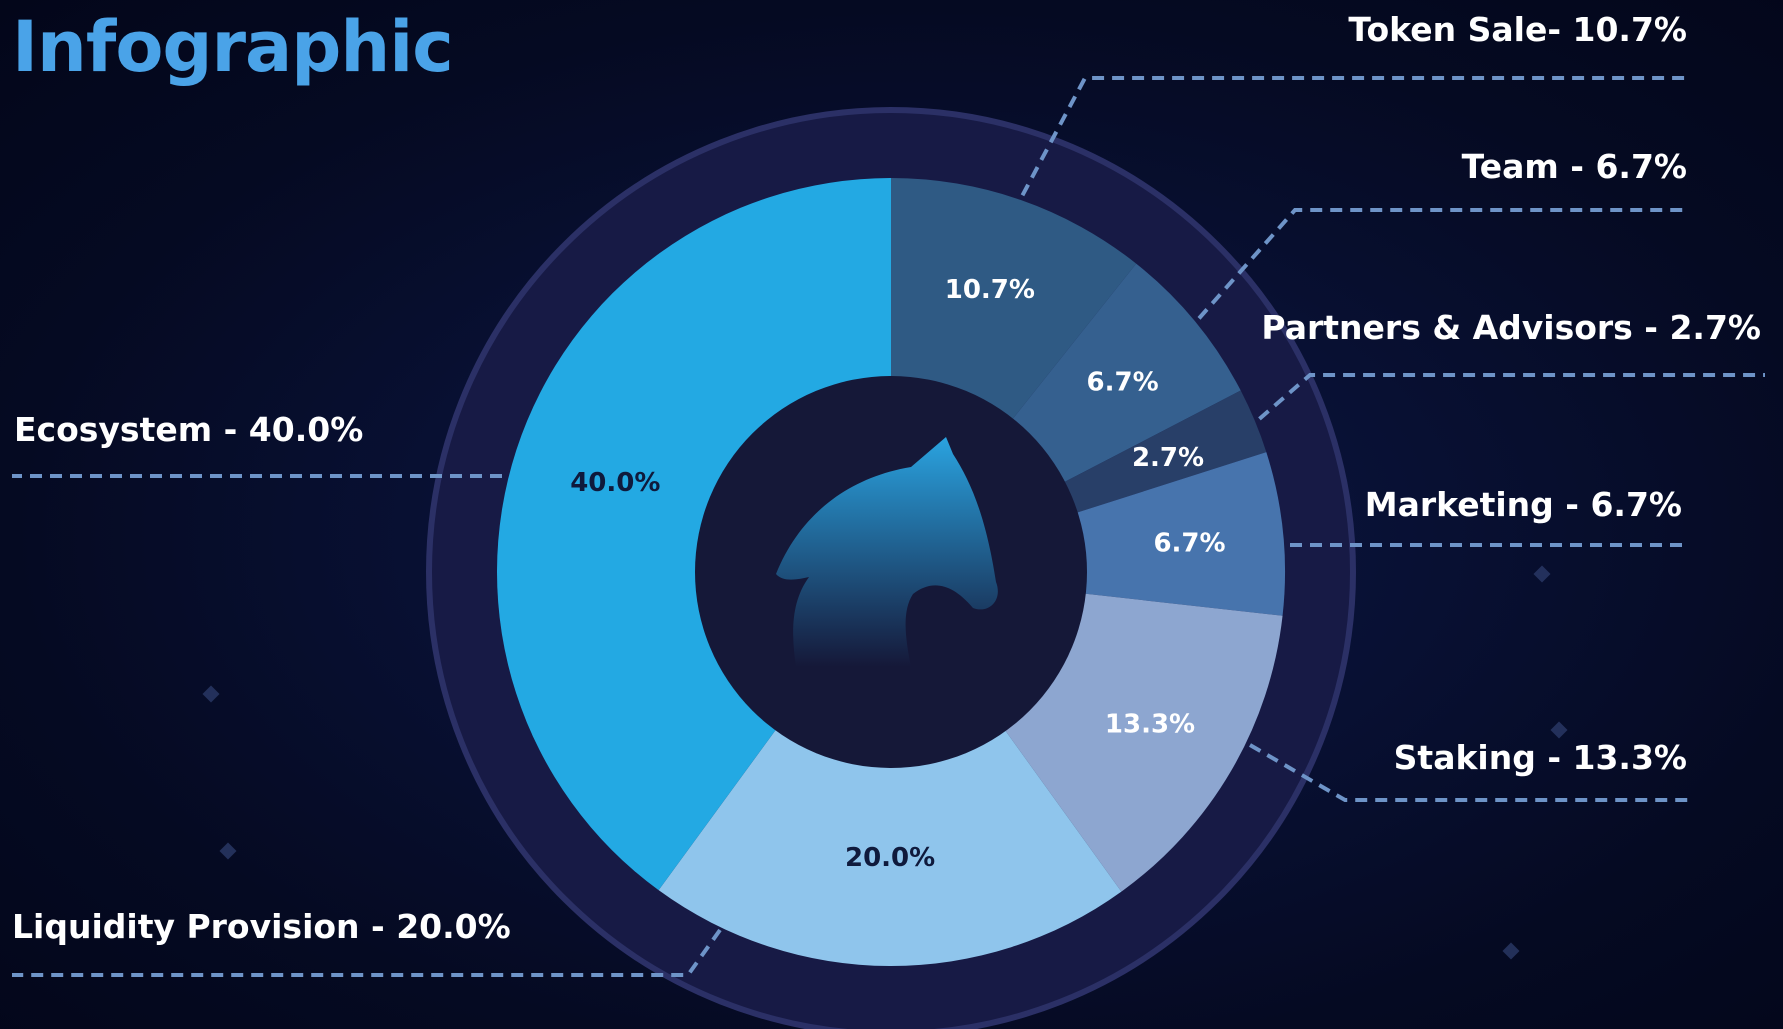 The width and height of the screenshot is (1783, 1029). I want to click on center-group, so click(891, 572).